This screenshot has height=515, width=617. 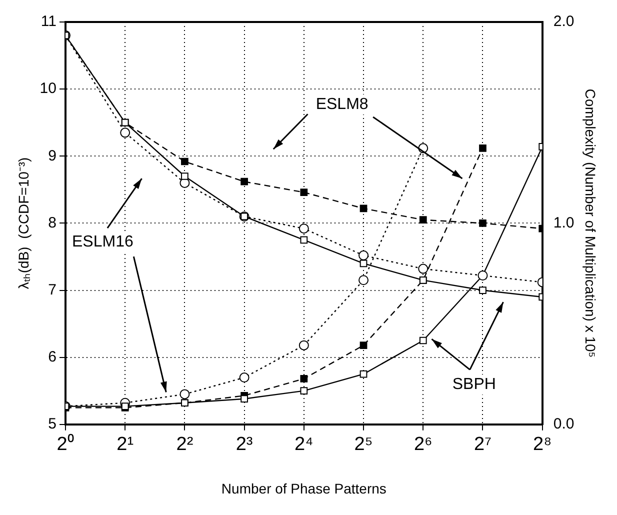 What do you see at coordinates (125, 445) in the screenshot?
I see `x-tick-label: 2¹` at bounding box center [125, 445].